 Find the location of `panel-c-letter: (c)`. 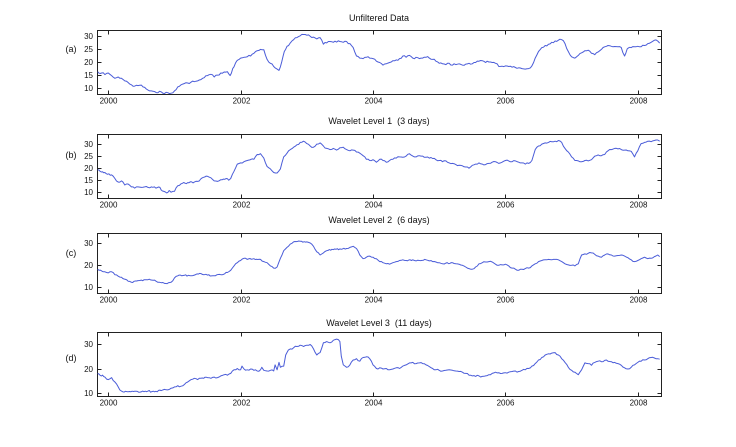

panel-c-letter: (c) is located at coordinates (71, 253).